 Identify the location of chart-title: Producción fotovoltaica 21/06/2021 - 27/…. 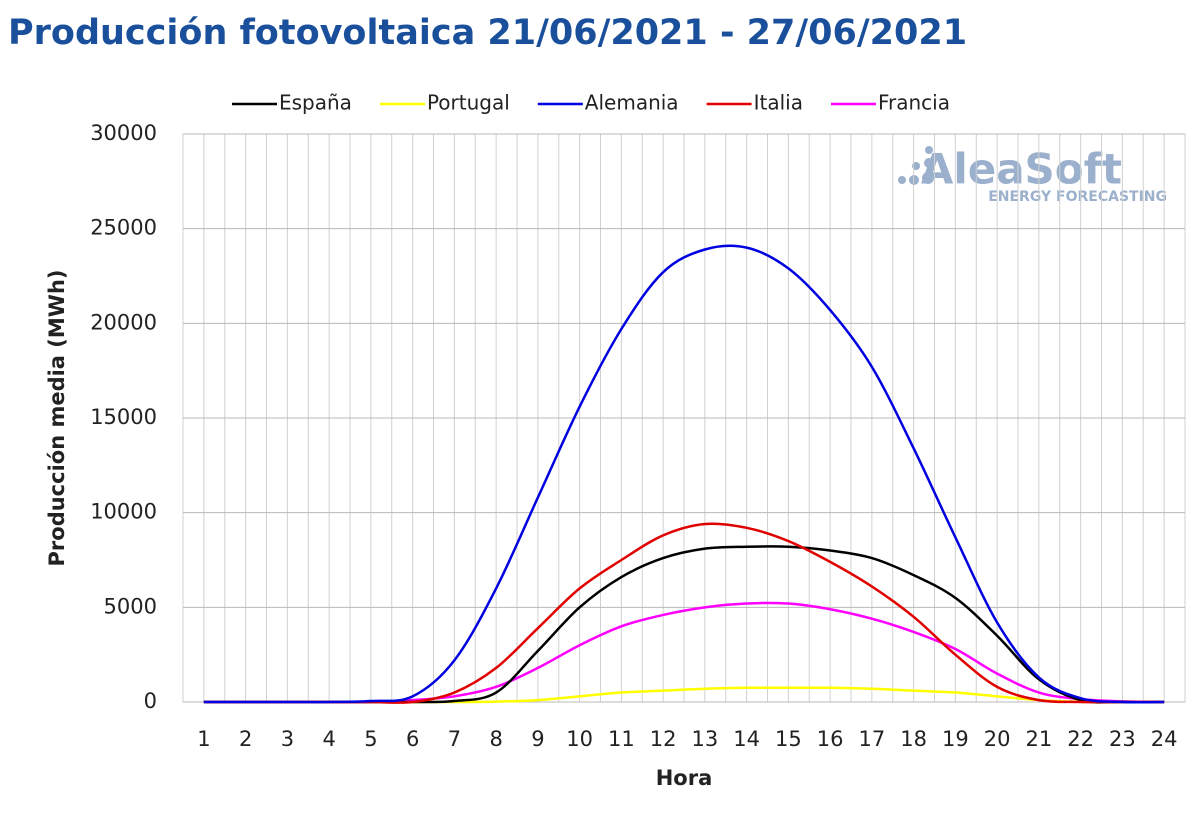
(487, 33).